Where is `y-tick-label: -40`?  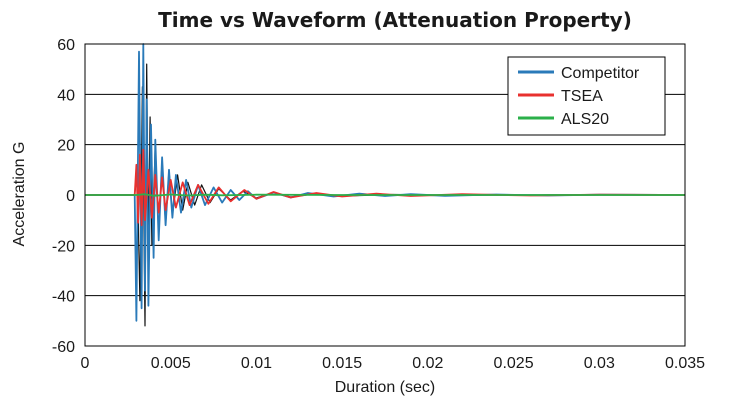
y-tick-label: -40 is located at coordinates (63, 297).